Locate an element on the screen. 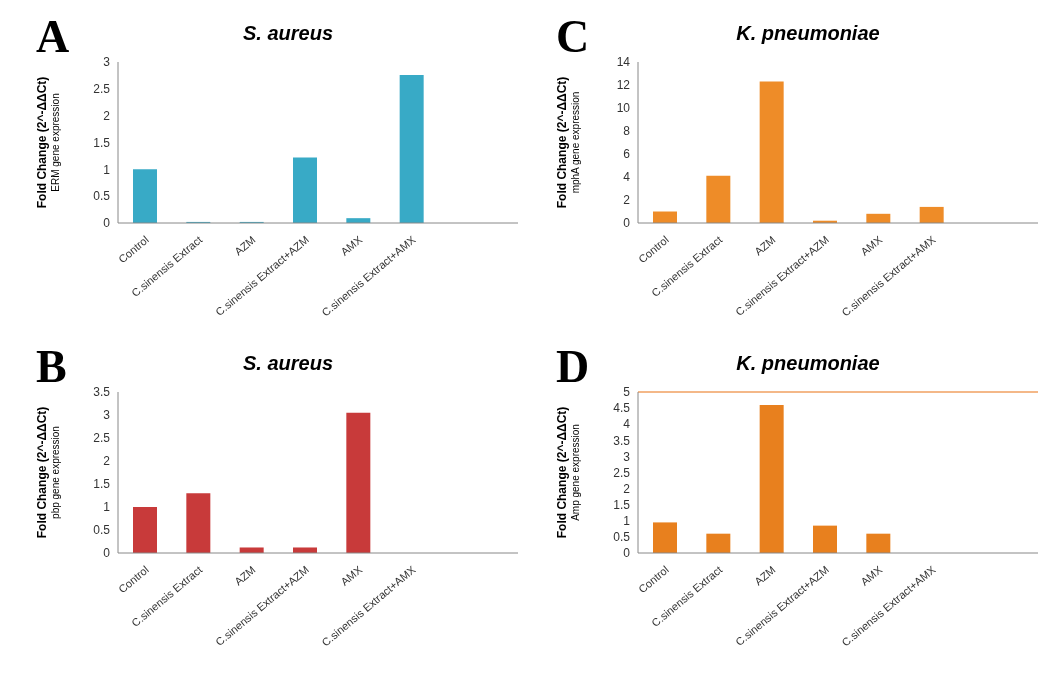 The height and width of the screenshot is (679, 1059). y-axis-title: Fold Change (2^-ΔΔCt) mphA gene expression is located at coordinates (568, 142).